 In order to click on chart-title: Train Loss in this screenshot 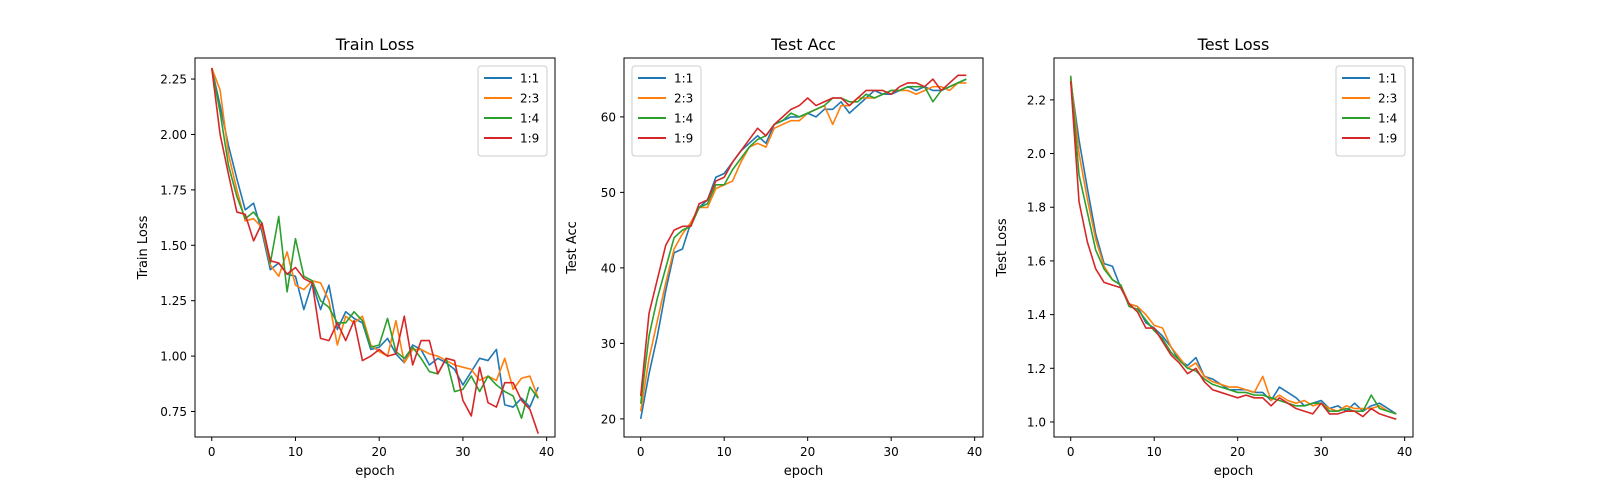, I will do `click(375, 44)`.